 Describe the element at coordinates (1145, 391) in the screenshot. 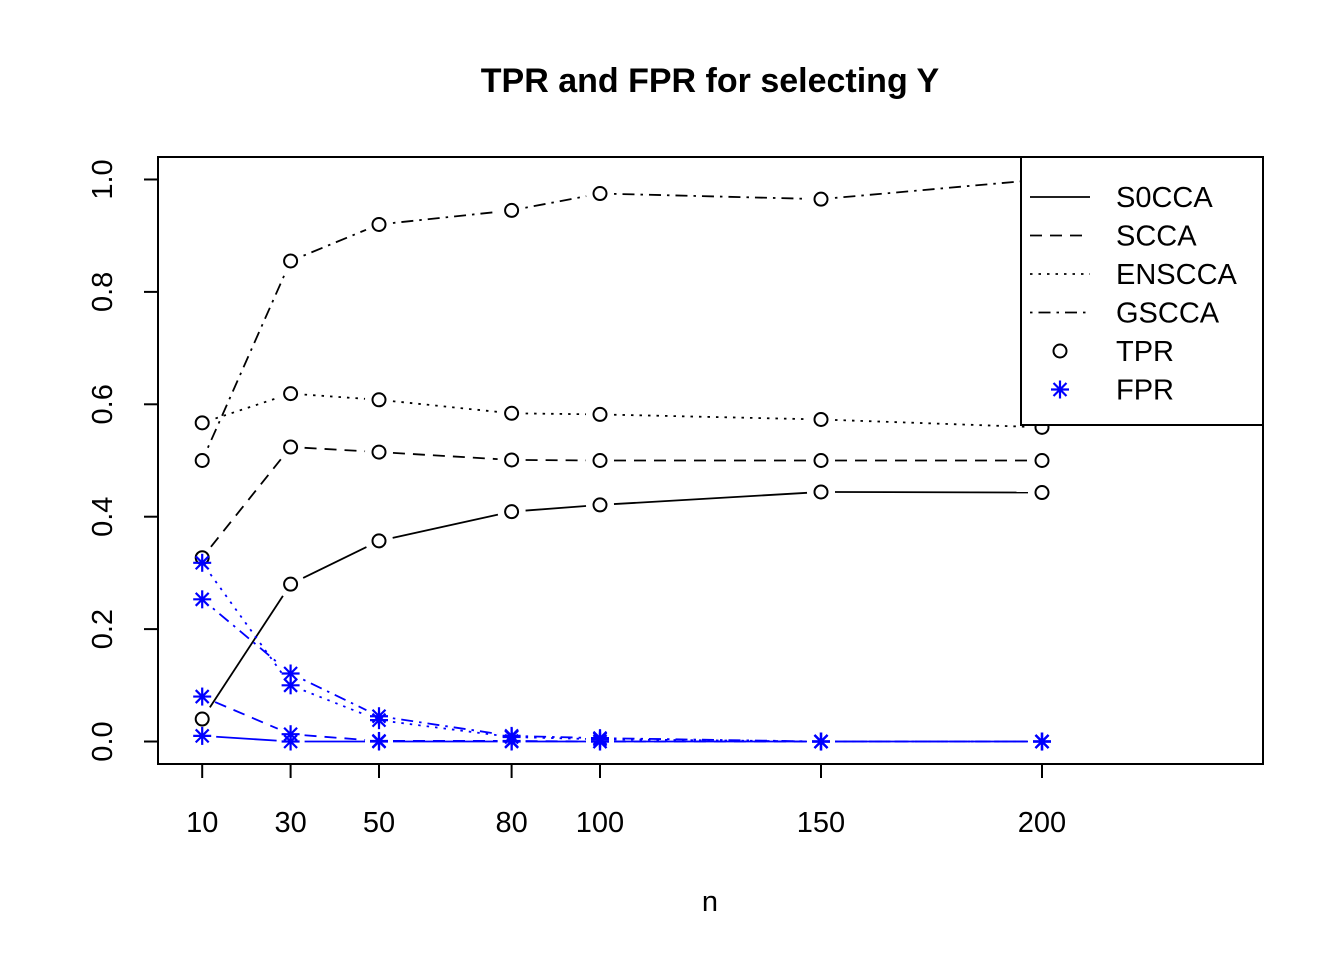

I see `legend-fpr-label: FPR` at that location.